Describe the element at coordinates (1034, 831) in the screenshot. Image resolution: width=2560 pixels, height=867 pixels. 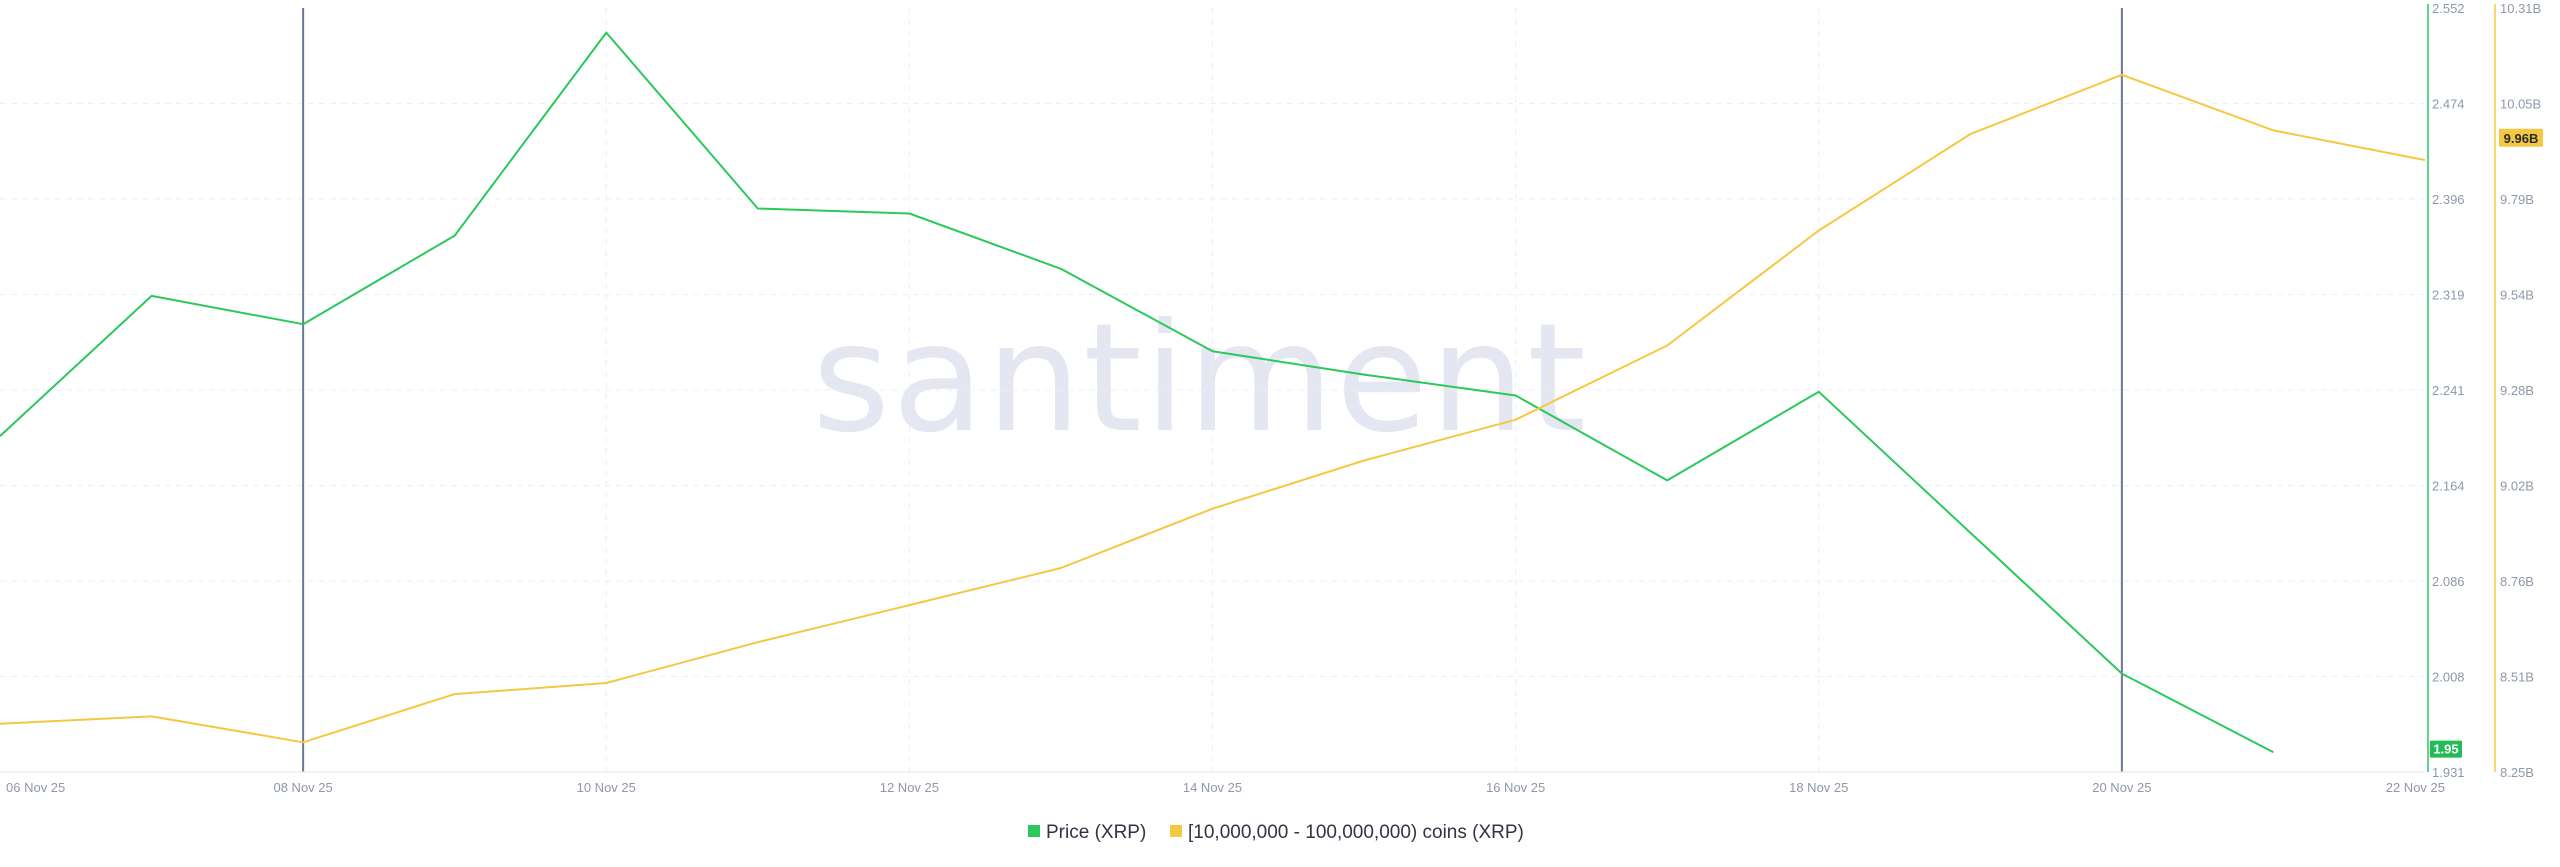
I see `legend-swatch-price` at that location.